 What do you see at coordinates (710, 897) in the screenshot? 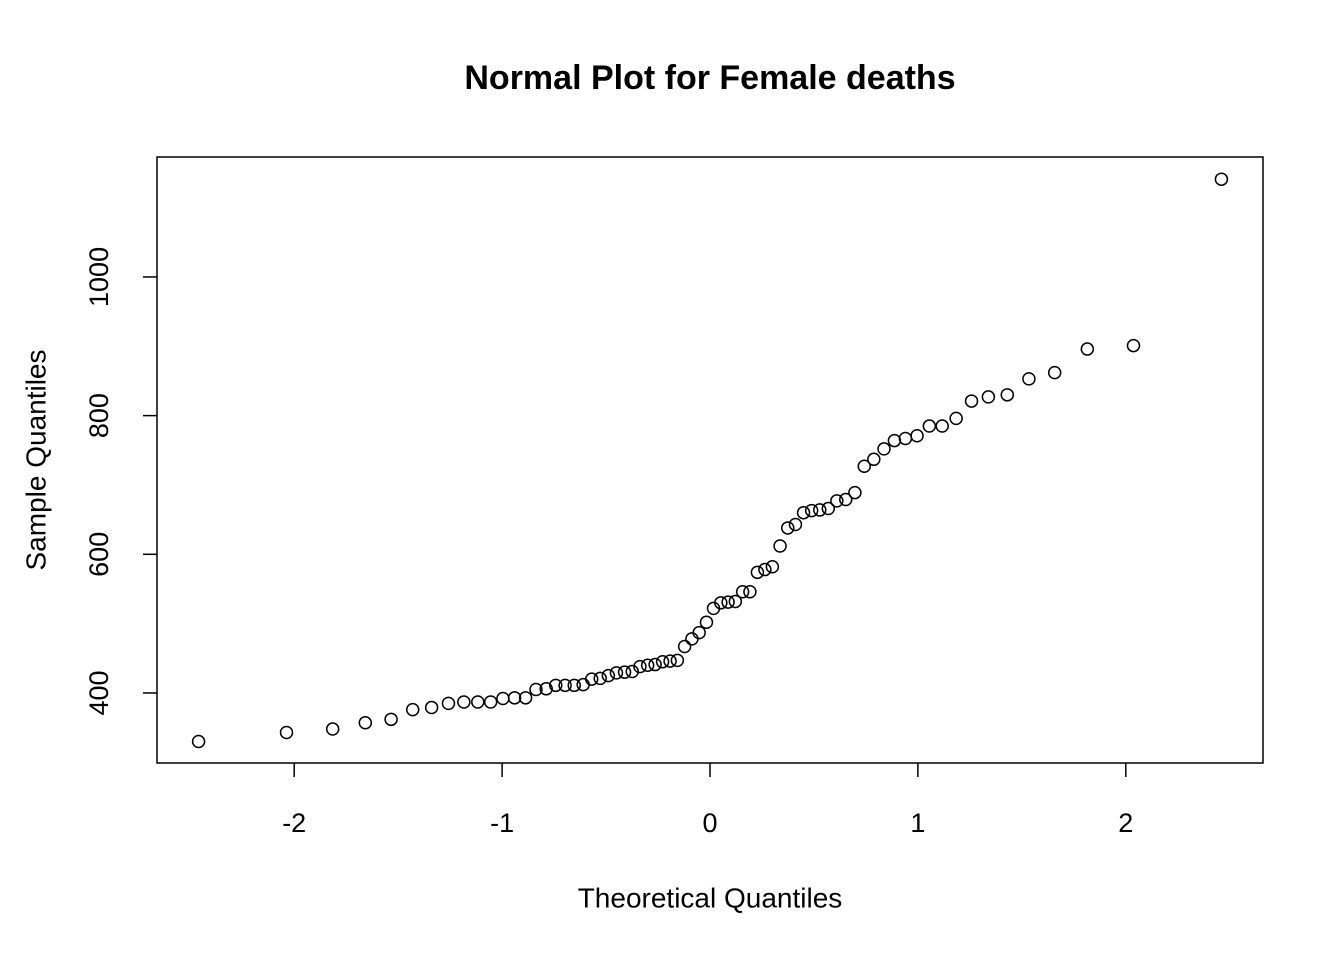
I see `x-axis-label: Theoretical Quantiles` at bounding box center [710, 897].